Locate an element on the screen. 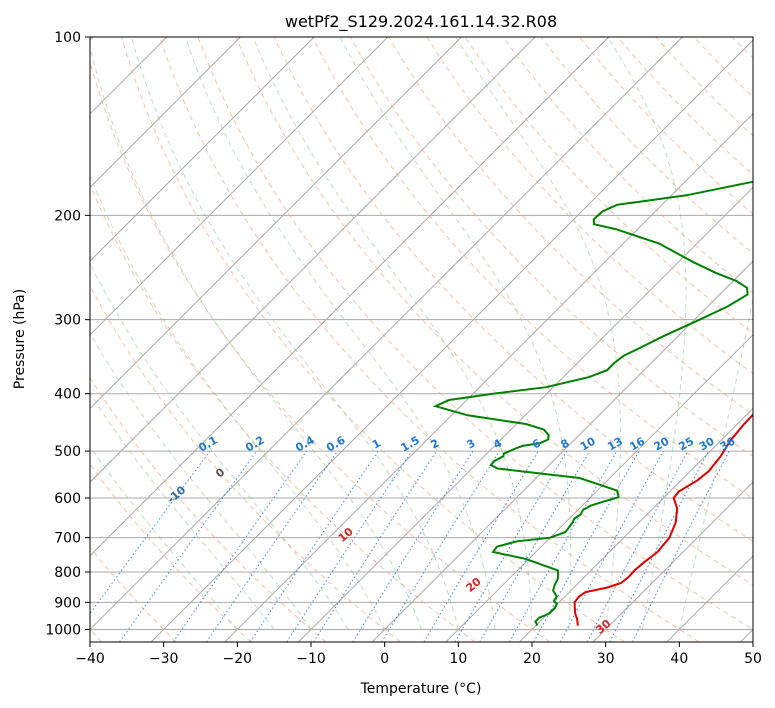  y-tick-label: 500 is located at coordinates (67, 452).